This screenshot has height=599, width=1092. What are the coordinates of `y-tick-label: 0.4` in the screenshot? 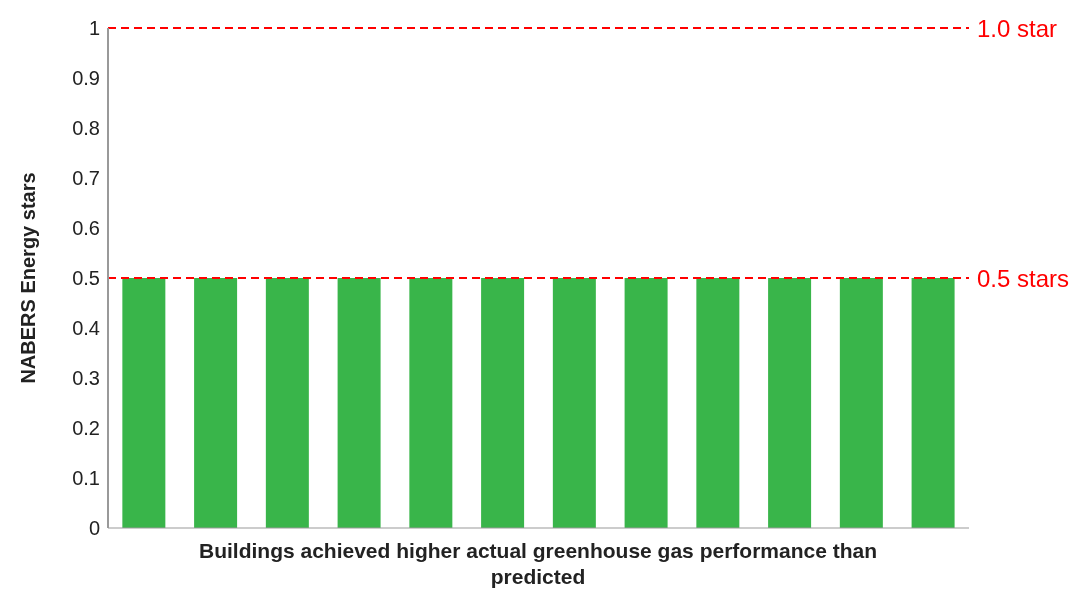 It's located at (86, 328).